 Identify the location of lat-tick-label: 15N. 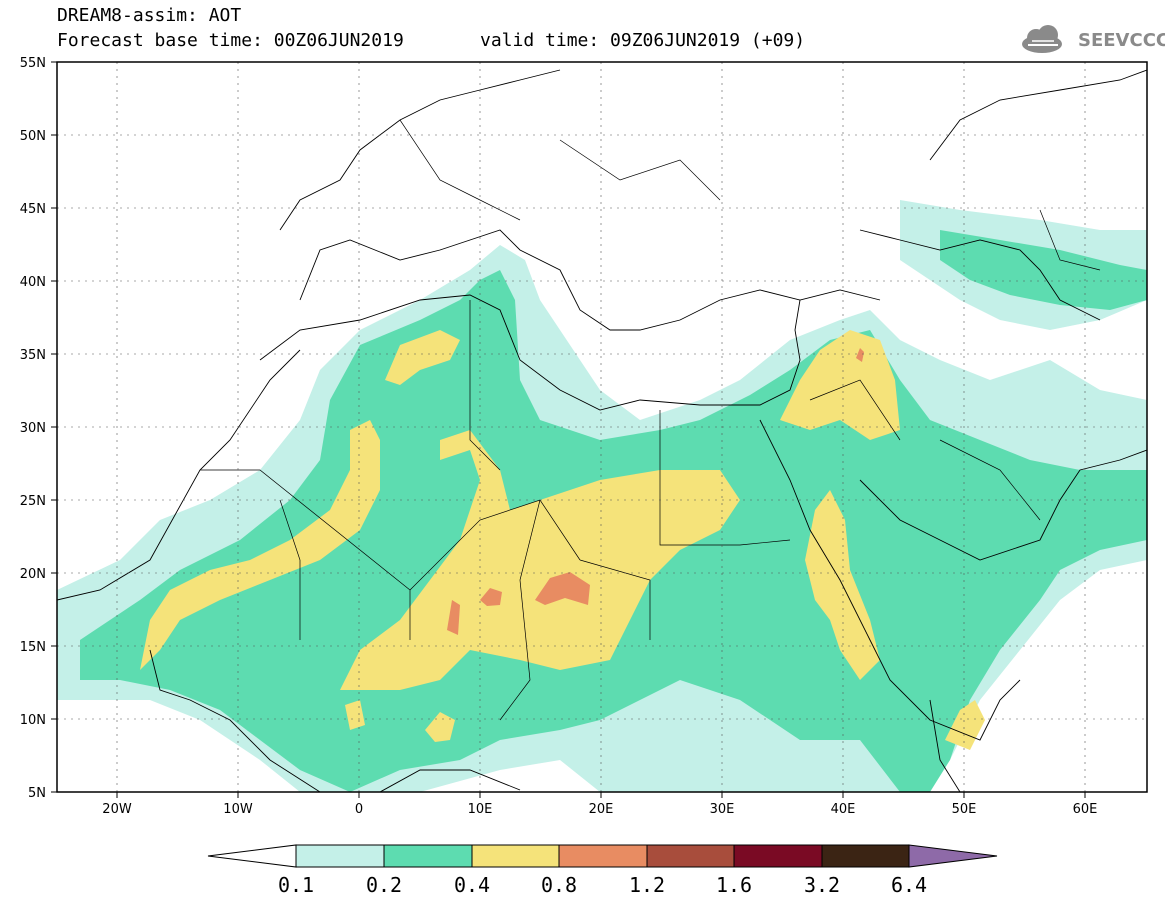
(33, 647).